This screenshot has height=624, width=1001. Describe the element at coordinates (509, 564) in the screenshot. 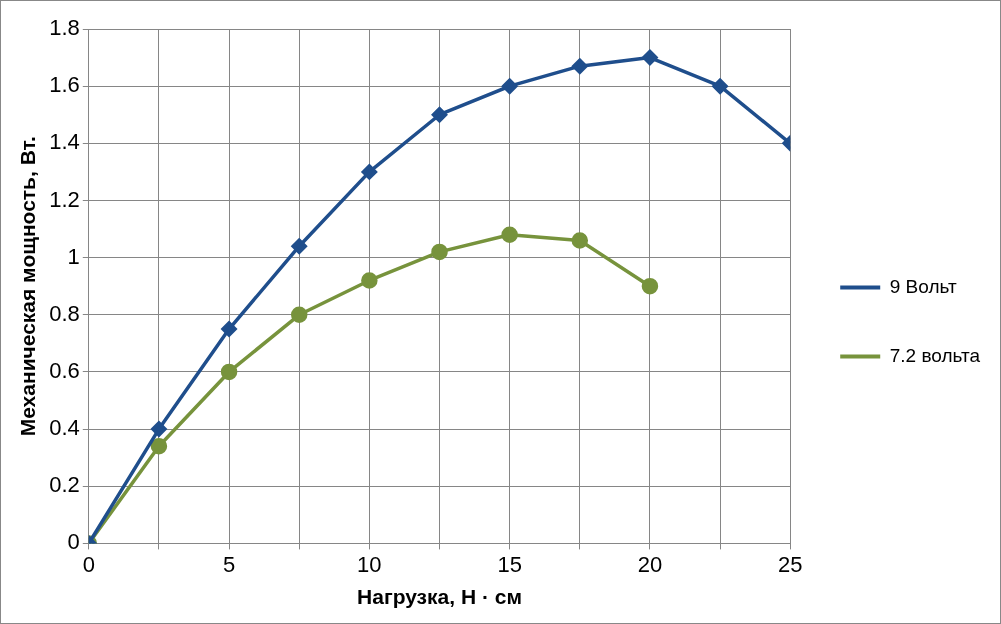

I see `x-tick-label: 15` at that location.